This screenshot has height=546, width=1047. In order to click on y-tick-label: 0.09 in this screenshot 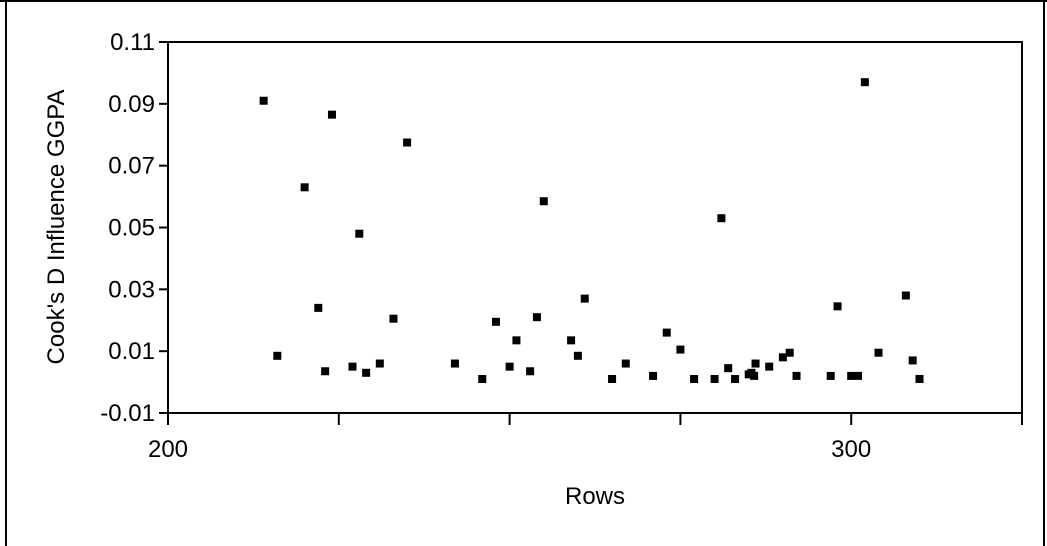, I will do `click(131, 104)`.